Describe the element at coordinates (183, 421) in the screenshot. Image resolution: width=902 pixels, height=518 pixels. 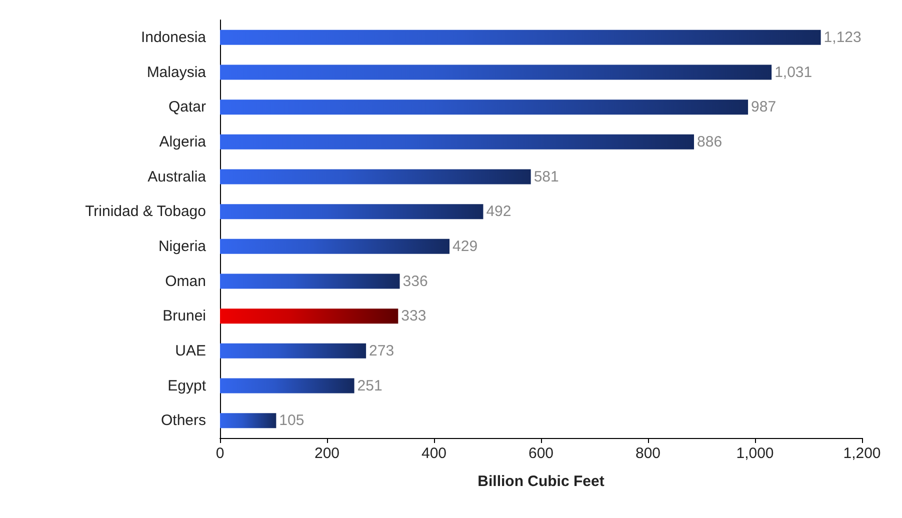
I see `y-tick-label: Others` at that location.